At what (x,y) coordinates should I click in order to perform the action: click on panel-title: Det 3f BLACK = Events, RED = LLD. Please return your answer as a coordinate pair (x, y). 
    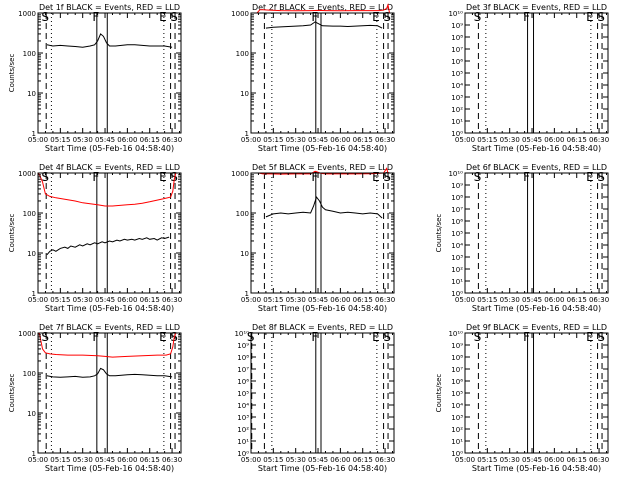
    Looking at the image, I should click on (536, 7).